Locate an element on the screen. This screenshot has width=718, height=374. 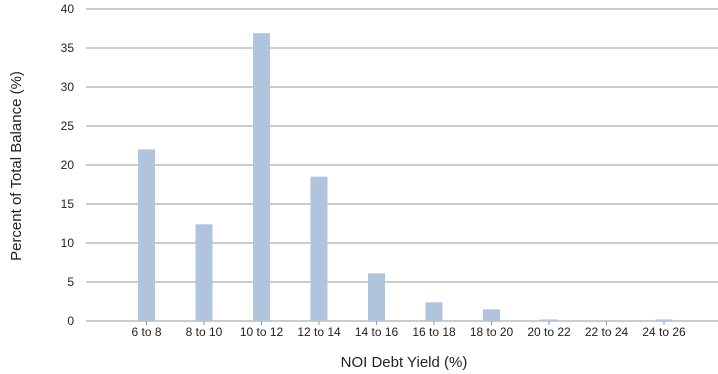
y-tick-label: 20 is located at coordinates (68, 165).